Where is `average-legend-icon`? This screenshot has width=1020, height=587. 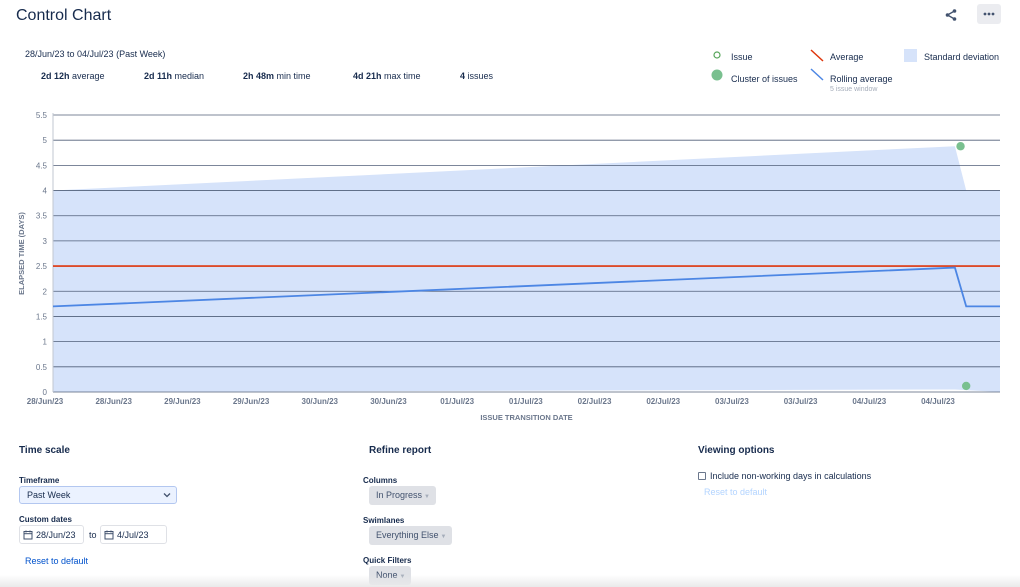 average-legend-icon is located at coordinates (817, 55).